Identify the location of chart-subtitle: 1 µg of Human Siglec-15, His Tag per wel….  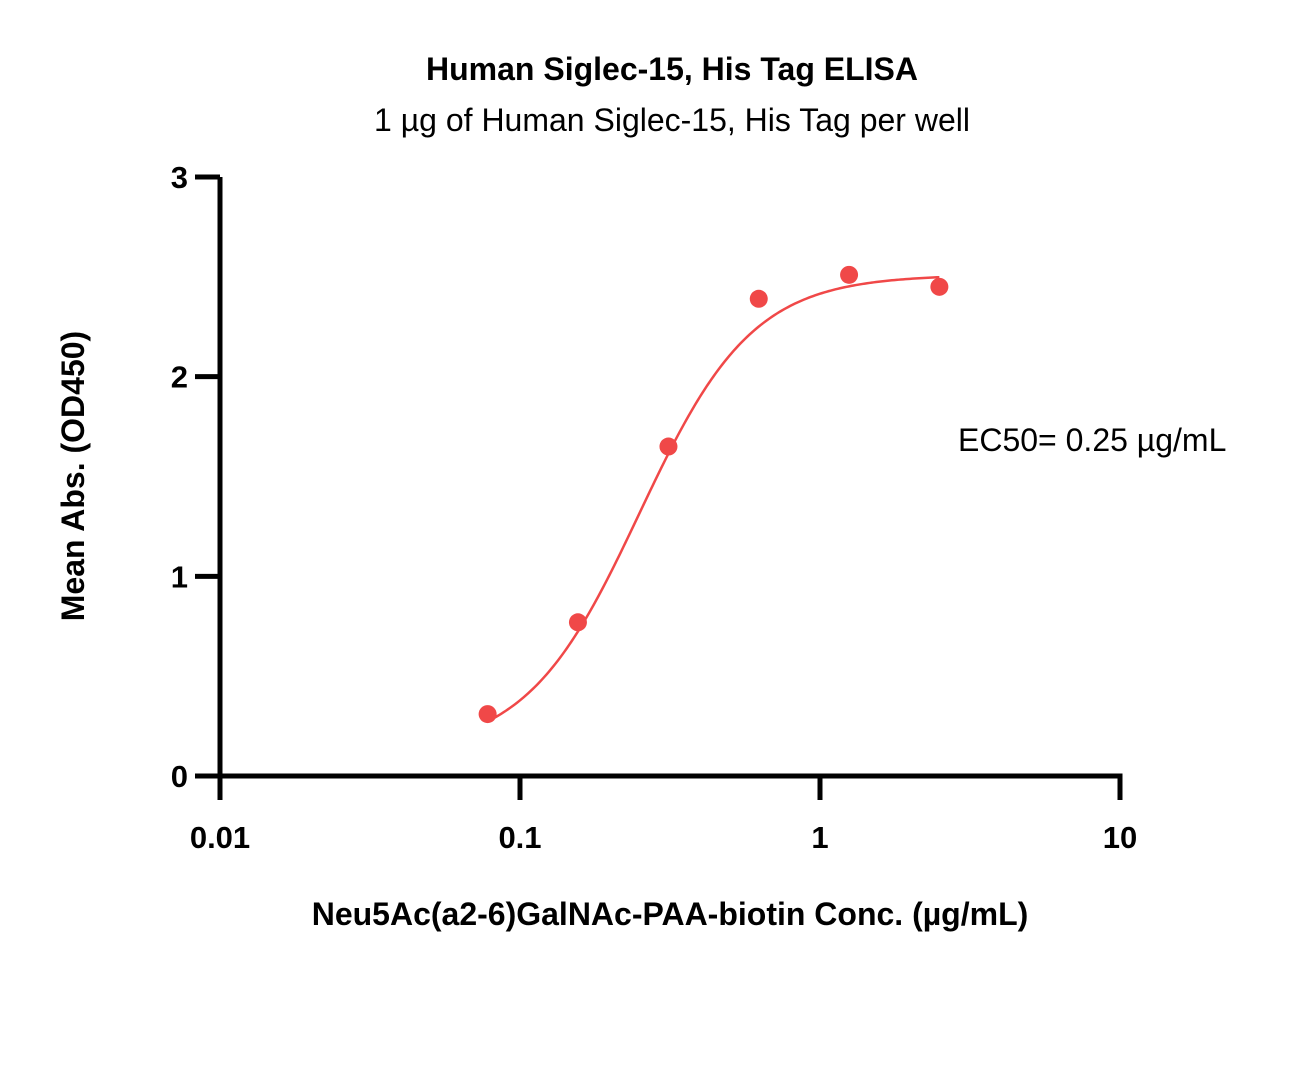
(672, 120).